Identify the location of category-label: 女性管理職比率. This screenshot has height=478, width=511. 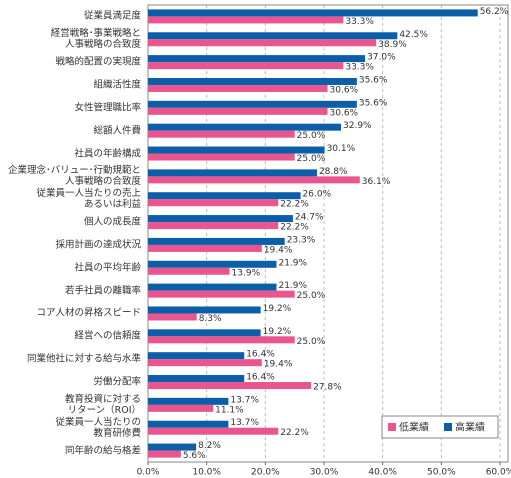
(107, 108).